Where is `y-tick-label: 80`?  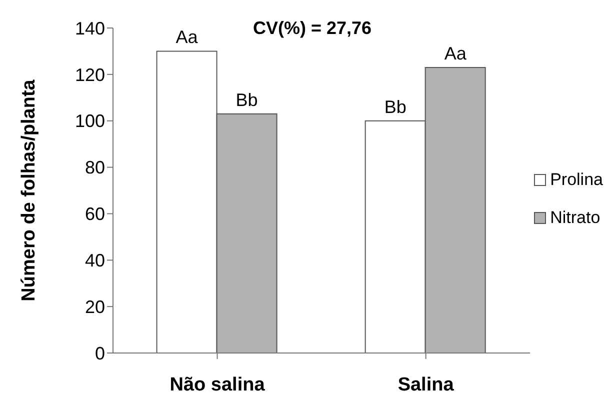
y-tick-label: 80 is located at coordinates (94, 168).